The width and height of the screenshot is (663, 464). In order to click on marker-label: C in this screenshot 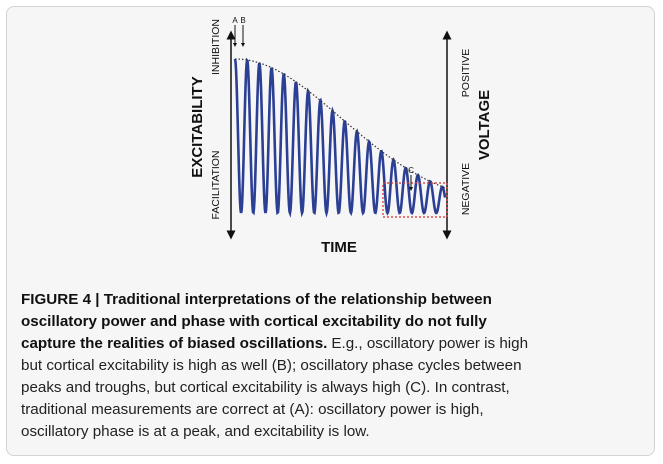, I will do `click(411, 170)`.